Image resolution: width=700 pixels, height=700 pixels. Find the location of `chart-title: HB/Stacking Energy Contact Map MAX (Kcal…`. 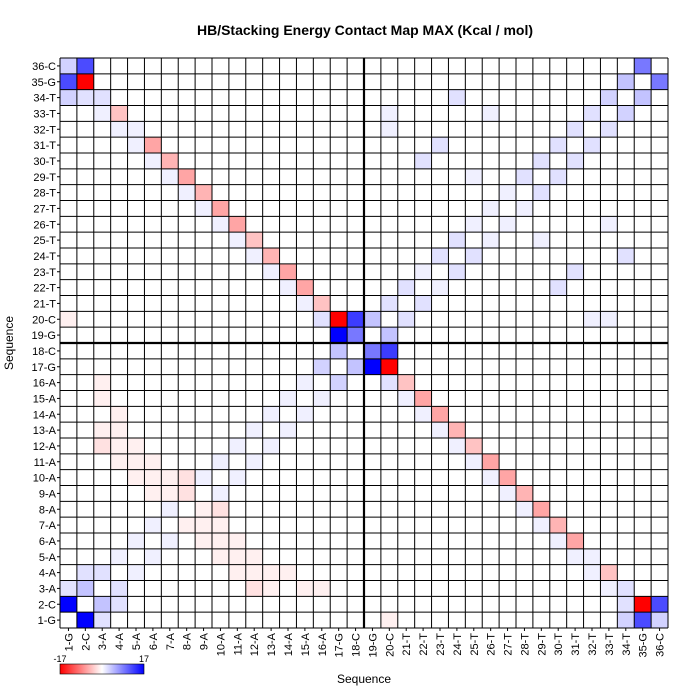

chart-title: HB/Stacking Energy Contact Map MAX (Kcal… is located at coordinates (365, 30).